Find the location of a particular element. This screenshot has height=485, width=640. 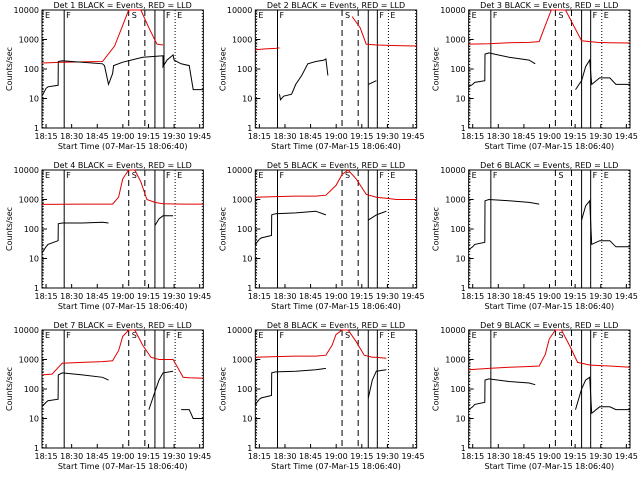

chart-title: Det 2 BLACK = Events, RED = LLD is located at coordinates (336, 5).